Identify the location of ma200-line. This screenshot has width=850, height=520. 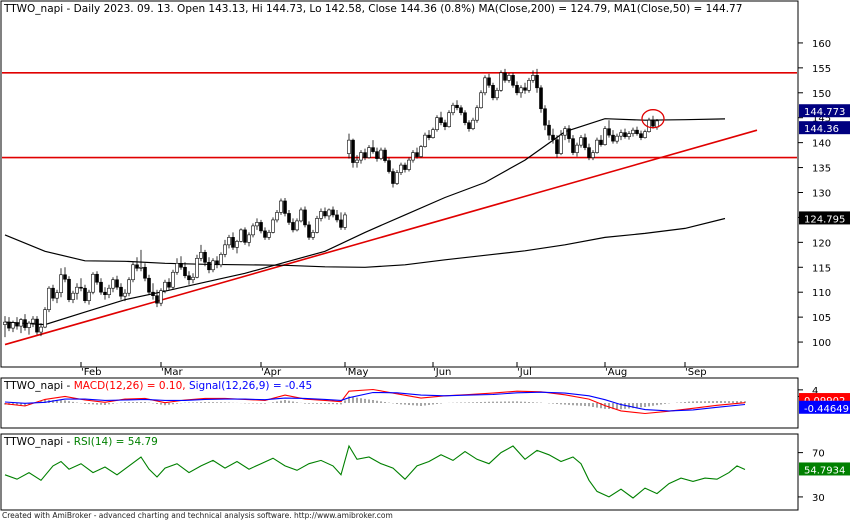
(365, 242).